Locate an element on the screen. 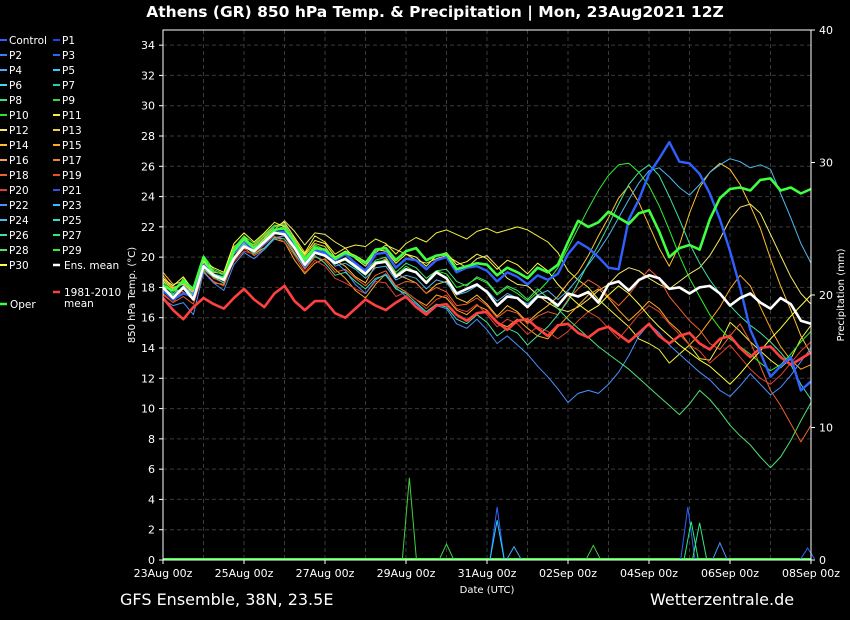  series-line-1981-2010-mean is located at coordinates (487, 325).